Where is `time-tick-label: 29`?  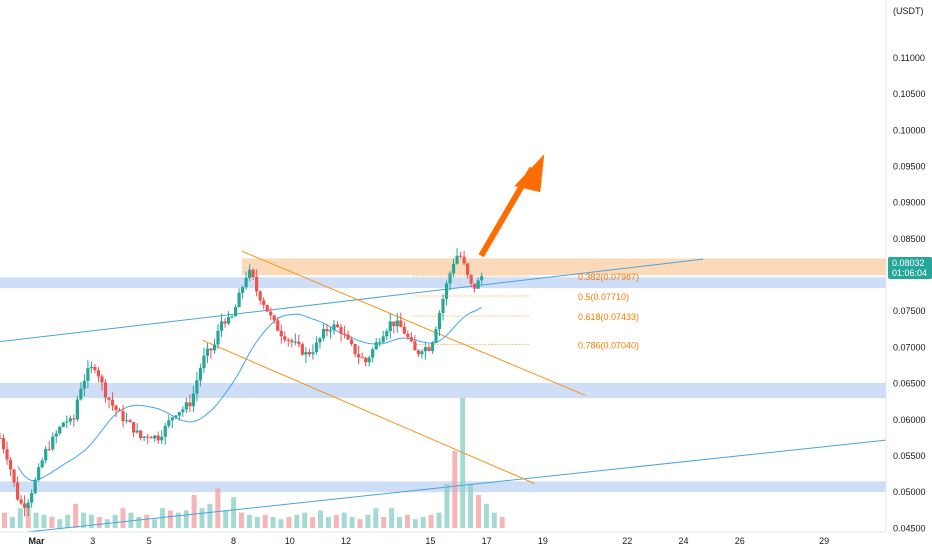 time-tick-label: 29 is located at coordinates (824, 541).